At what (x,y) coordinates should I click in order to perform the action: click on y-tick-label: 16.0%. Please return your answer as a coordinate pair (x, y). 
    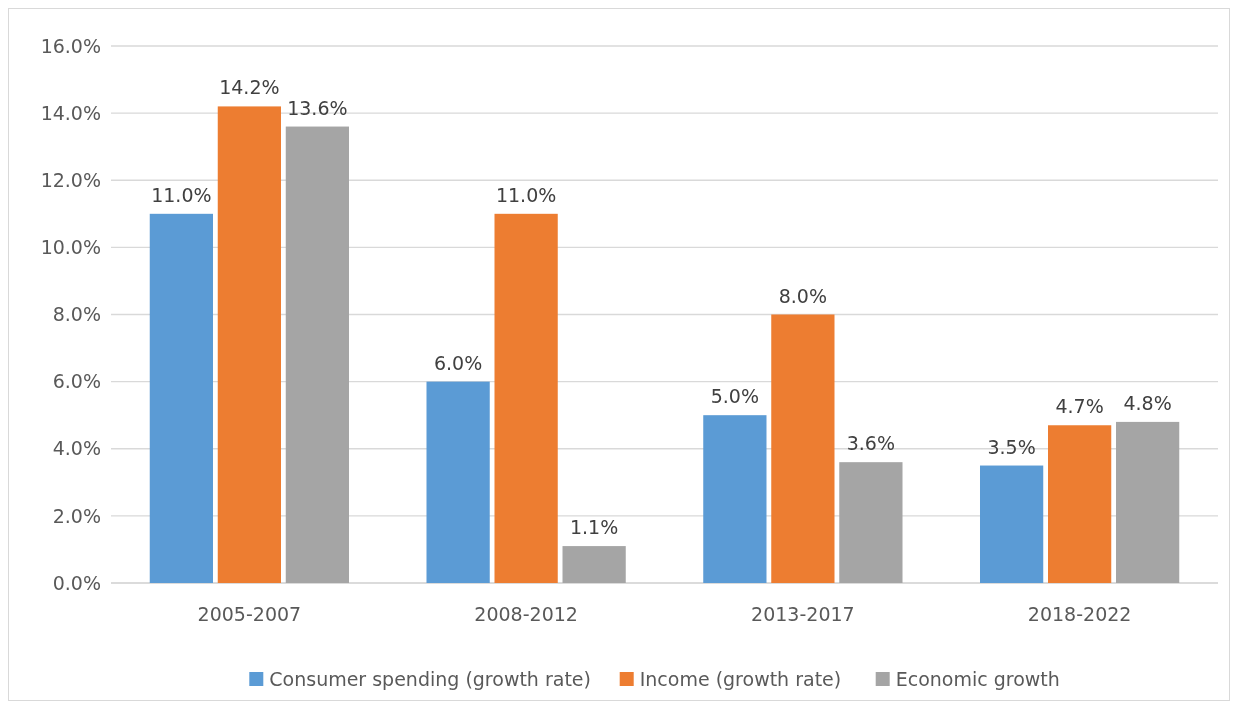
    Looking at the image, I should click on (70, 45).